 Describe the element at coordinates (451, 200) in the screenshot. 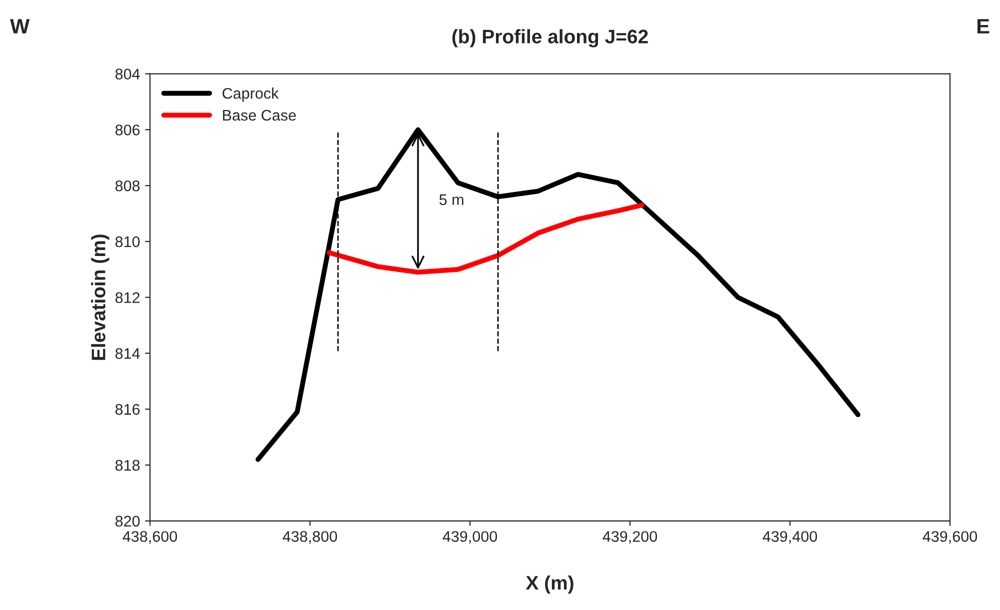

I see `annotation: 5 m` at that location.